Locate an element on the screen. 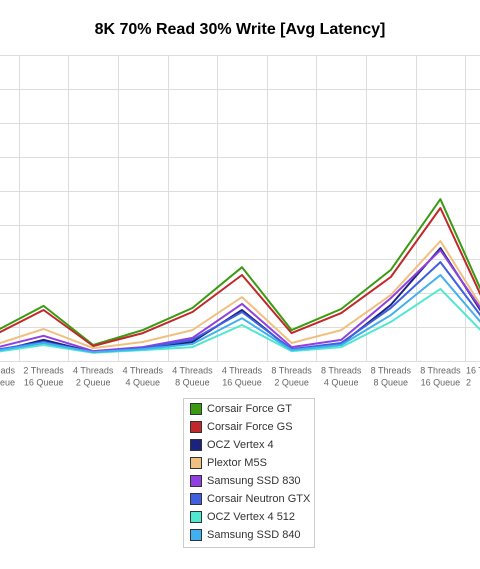 The width and height of the screenshot is (480, 569). chart-title: 8K 70% Read 30% Write [Avg Latency] is located at coordinates (240, 29).